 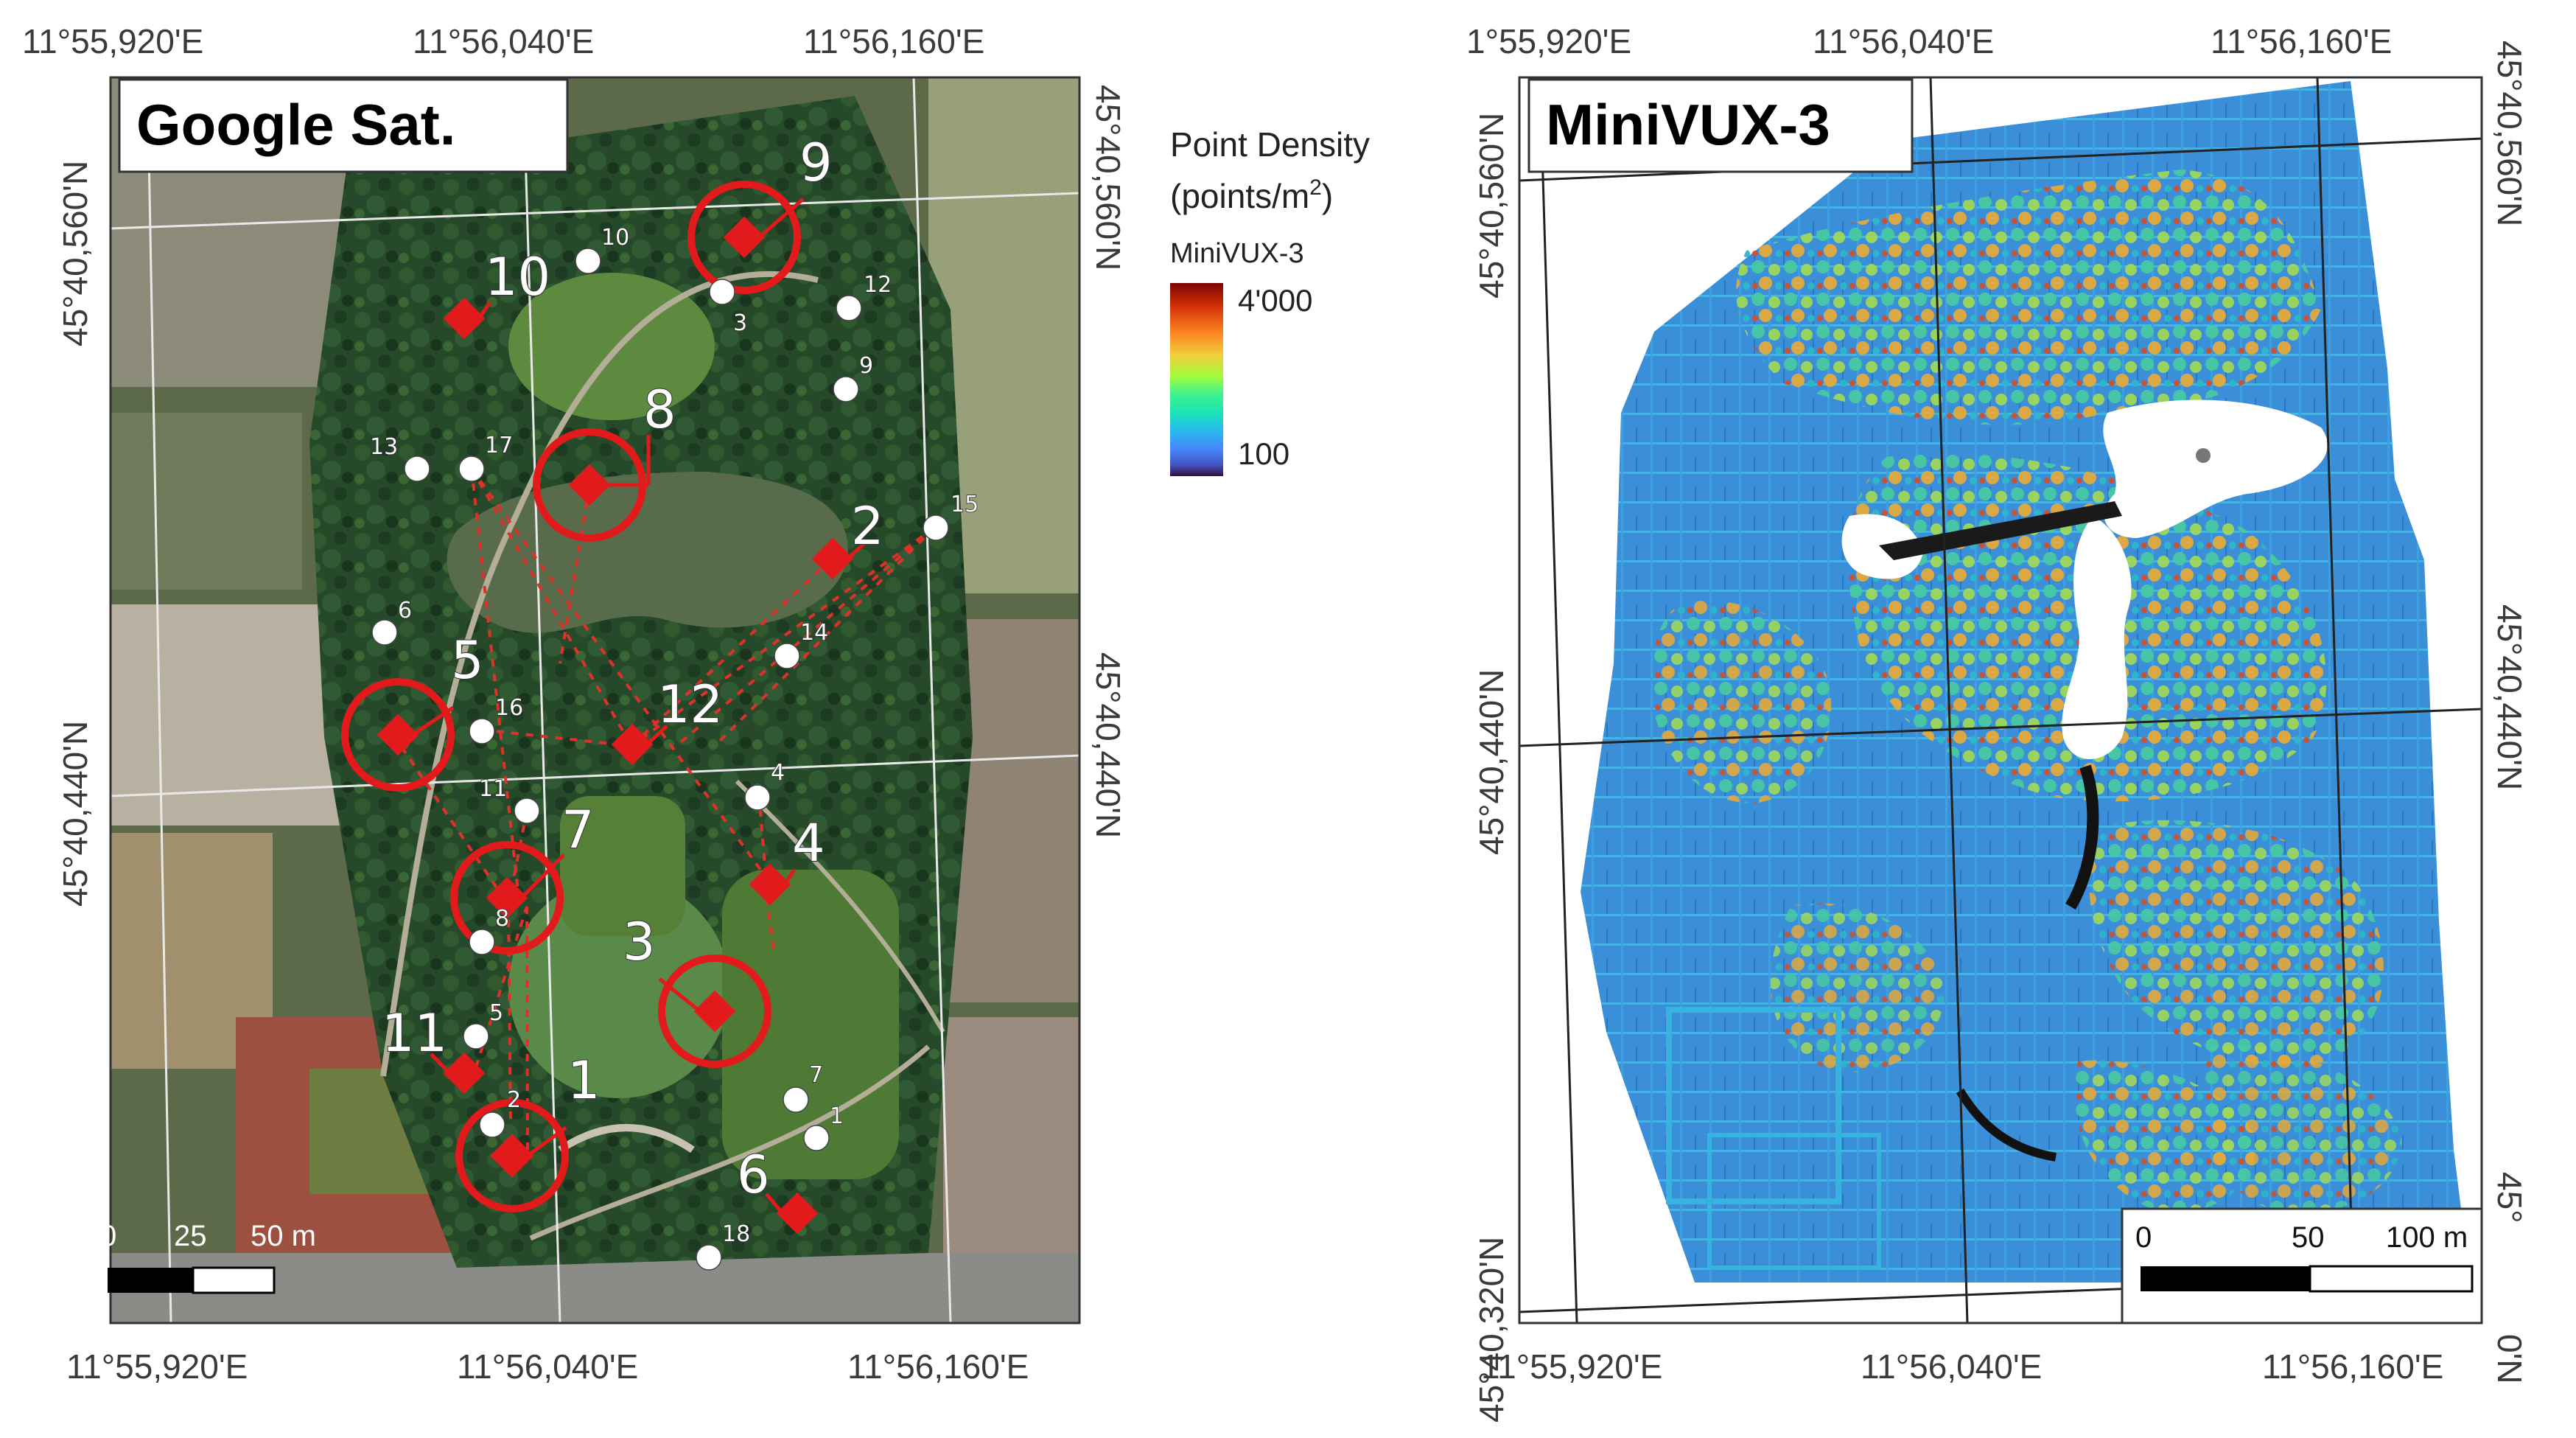 I want to click on legend-subtitle: MiniVUX-3, so click(x=1237, y=253).